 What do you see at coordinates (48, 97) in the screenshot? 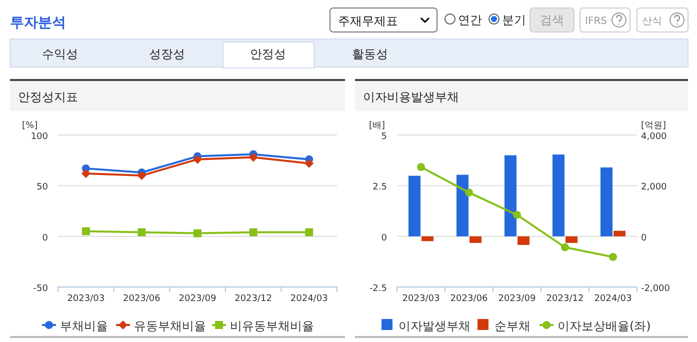
I see `chart-title: 안정성지표` at bounding box center [48, 97].